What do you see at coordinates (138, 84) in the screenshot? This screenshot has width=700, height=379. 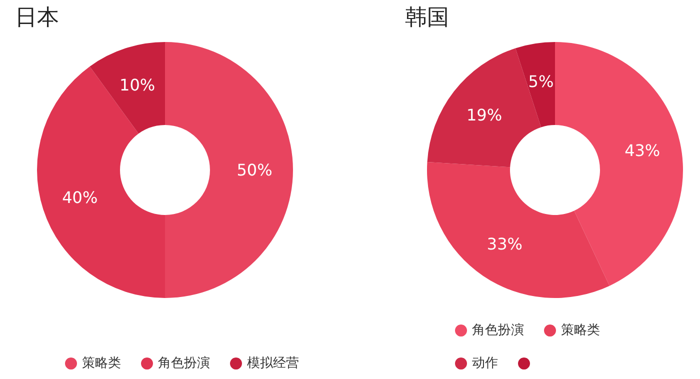 I see `data-label: 10%` at bounding box center [138, 84].